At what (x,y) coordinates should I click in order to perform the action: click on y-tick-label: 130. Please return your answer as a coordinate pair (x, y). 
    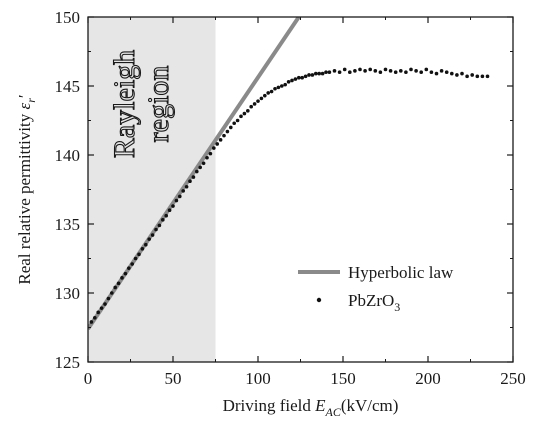
    Looking at the image, I should click on (68, 293).